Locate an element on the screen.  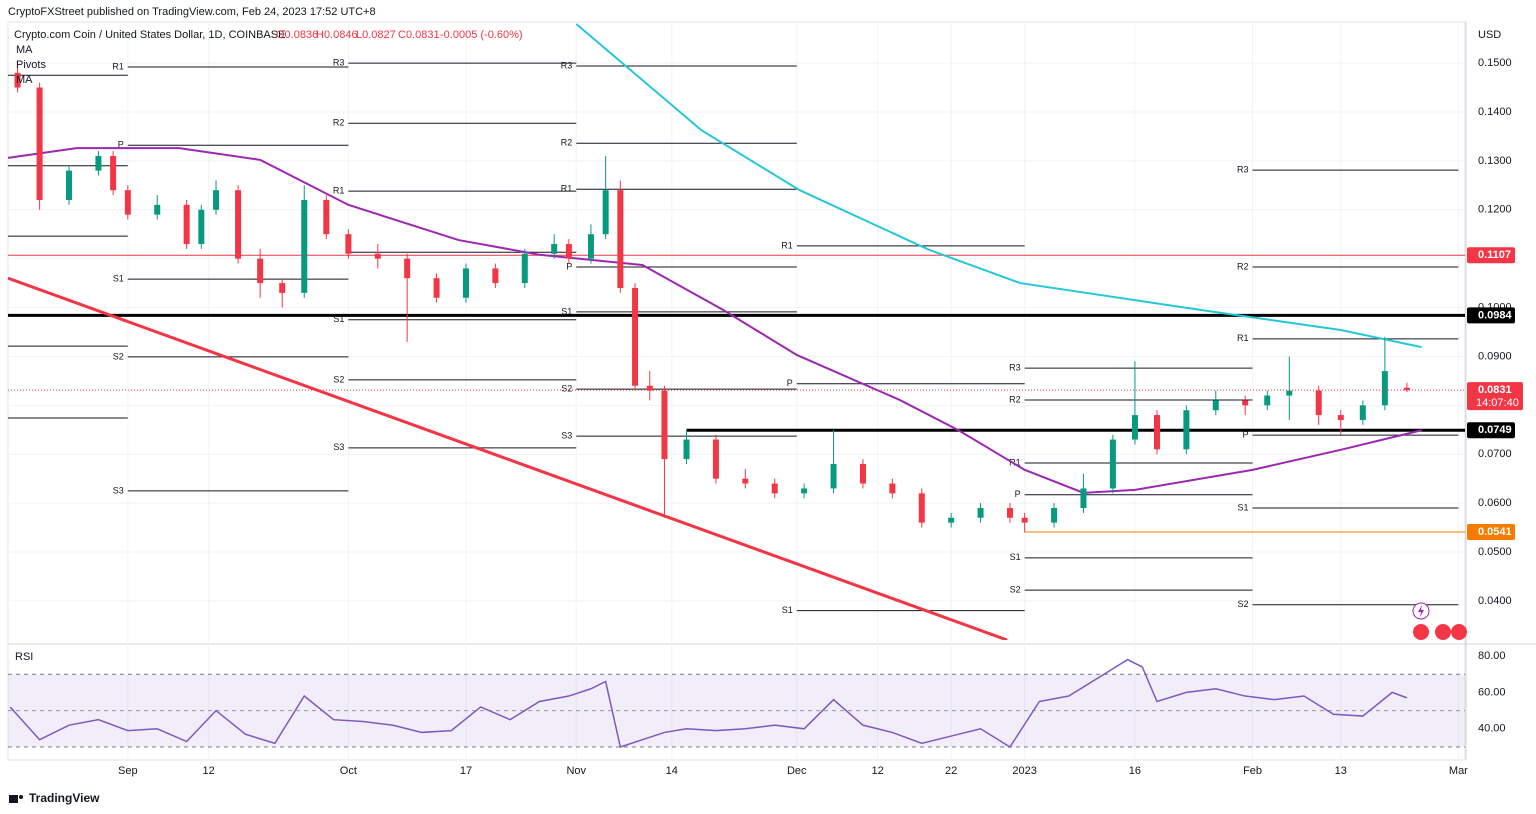
y-tick-label: 0.1400 is located at coordinates (1495, 112).